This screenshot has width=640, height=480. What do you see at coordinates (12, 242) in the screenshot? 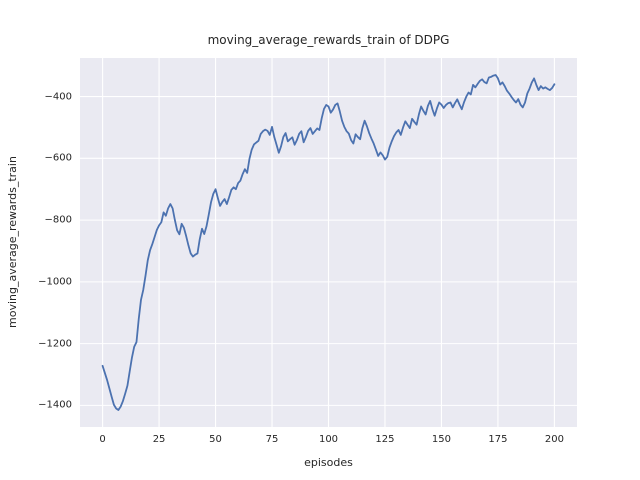
I see `y-axis-label: moving_average_rewards_train` at bounding box center [12, 242].